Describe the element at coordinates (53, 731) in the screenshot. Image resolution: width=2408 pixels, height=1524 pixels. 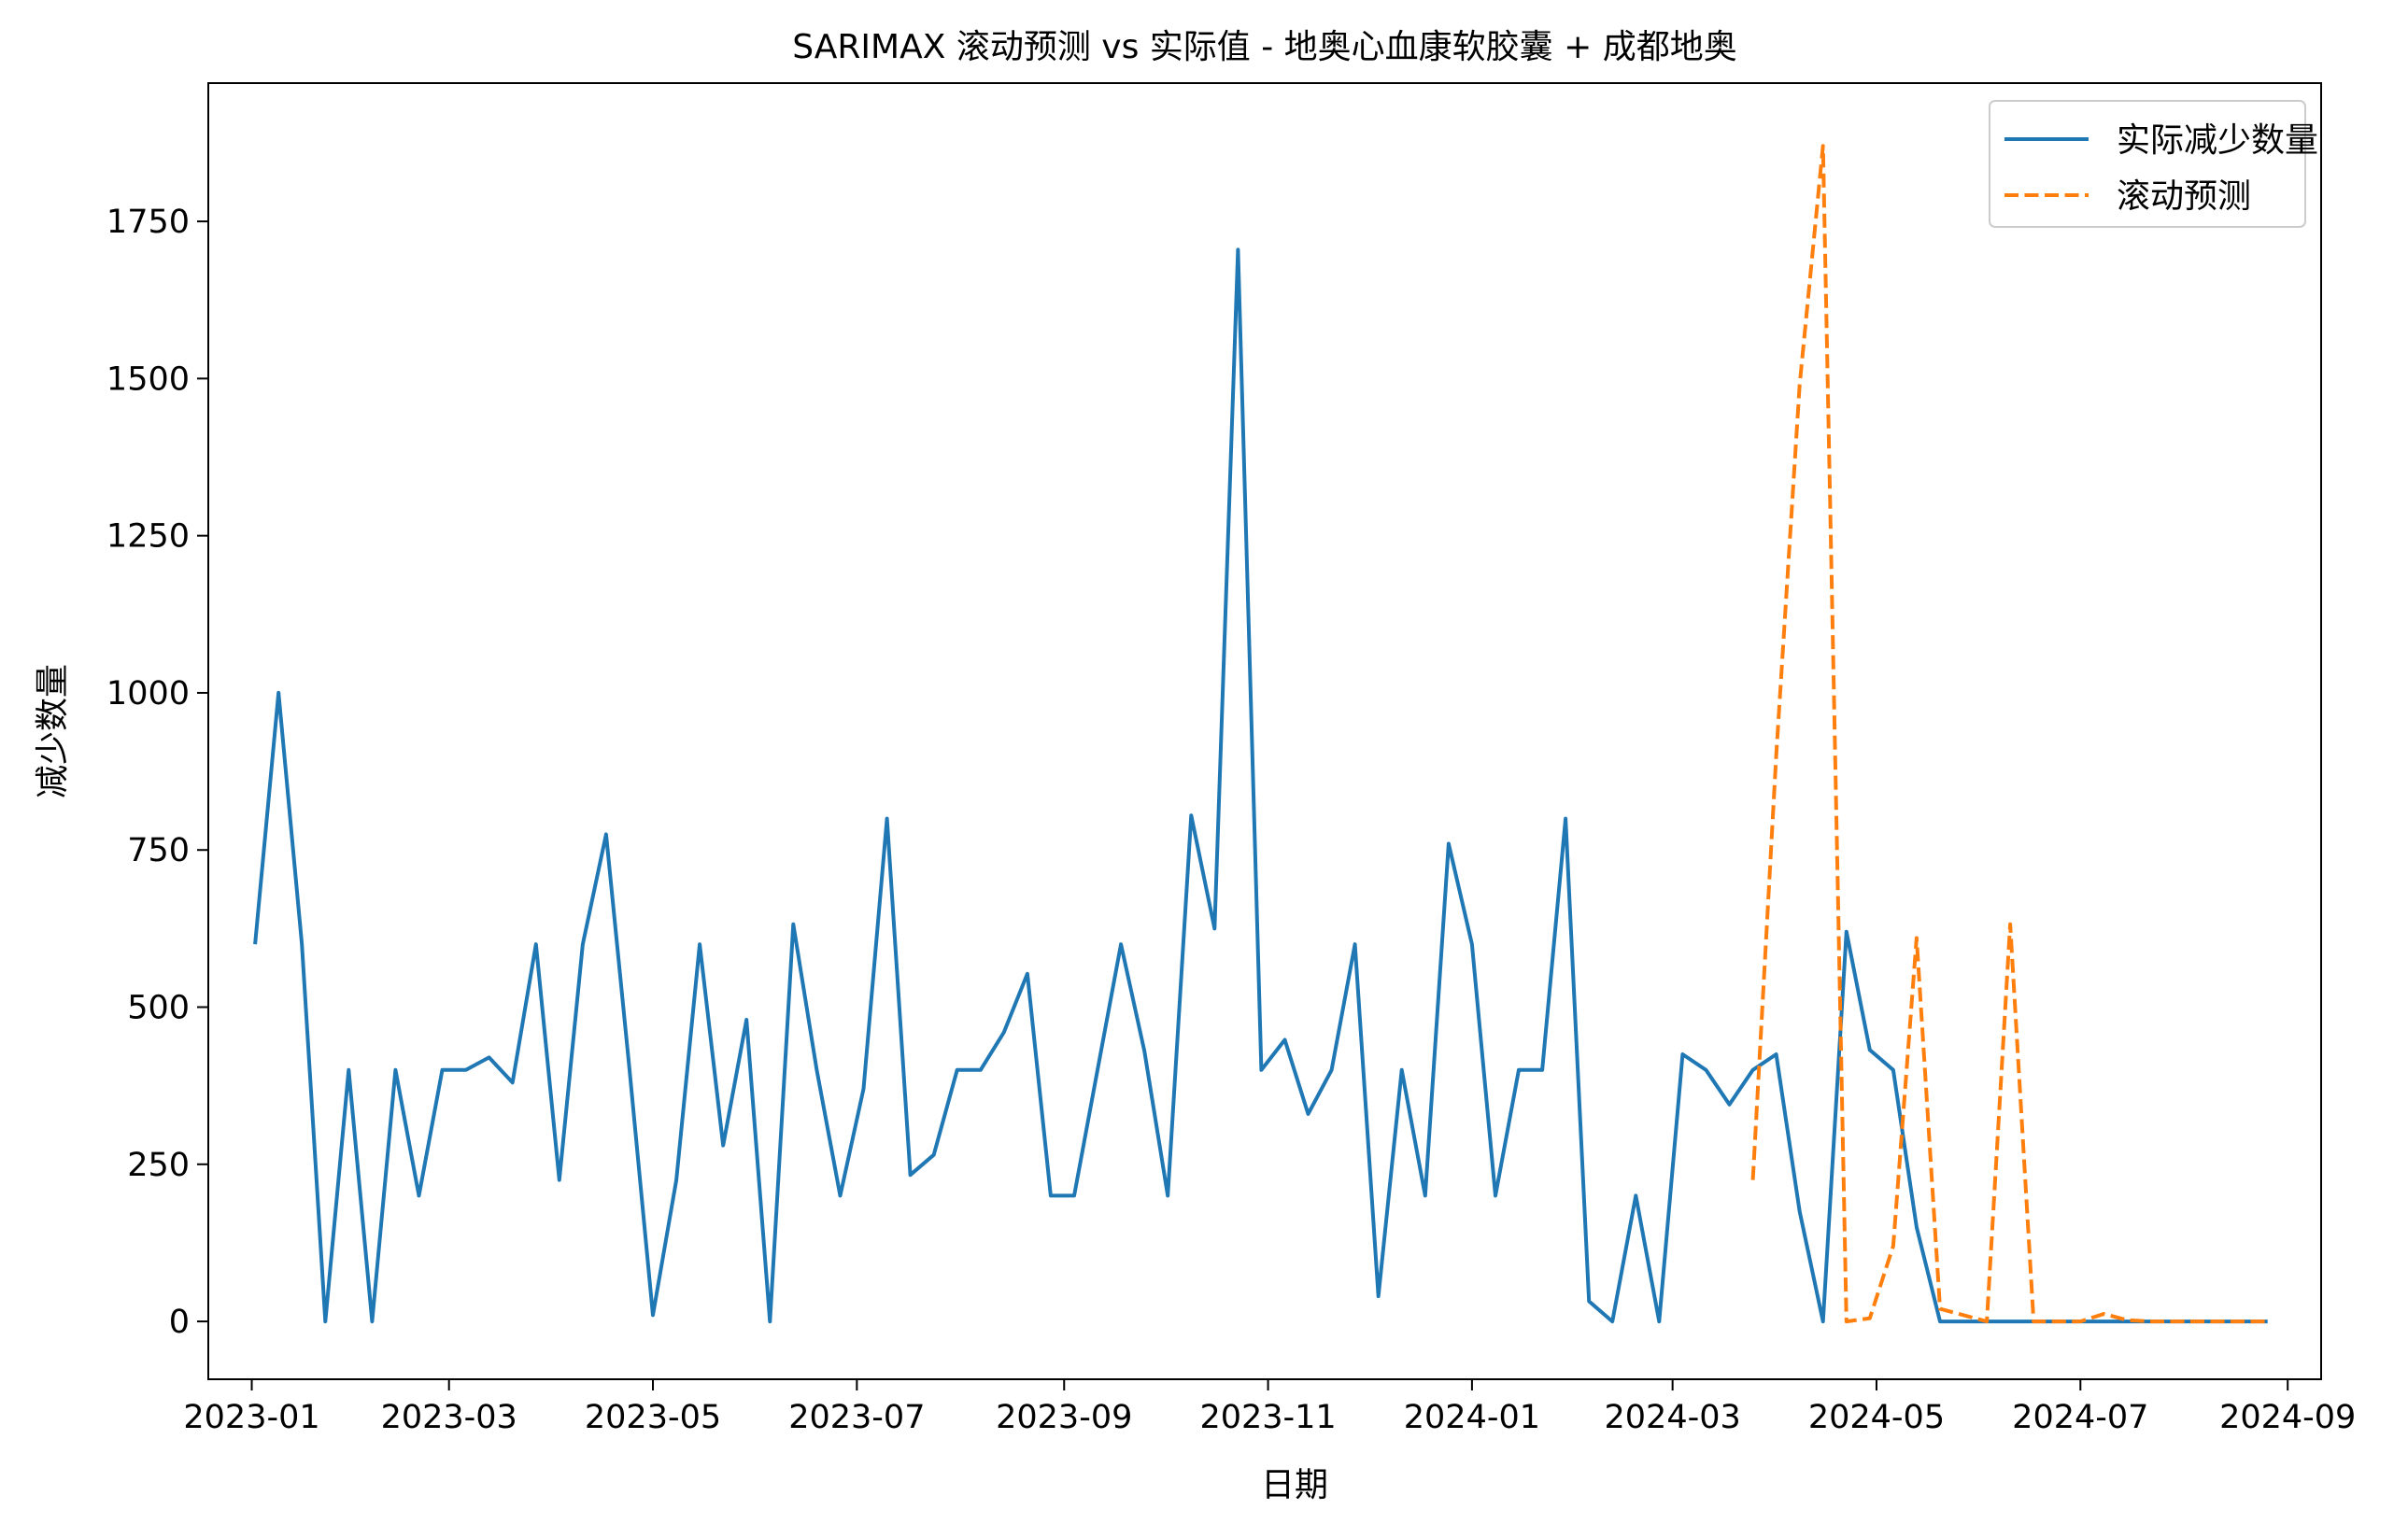
I see `y-axis-label: 减少数量` at that location.